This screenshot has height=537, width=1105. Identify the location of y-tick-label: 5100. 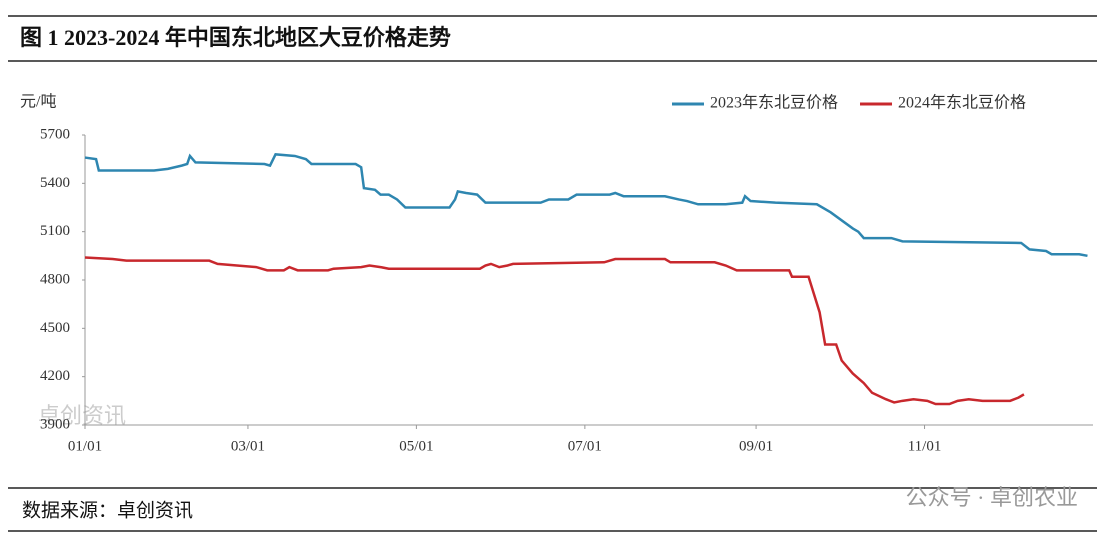
(55, 231).